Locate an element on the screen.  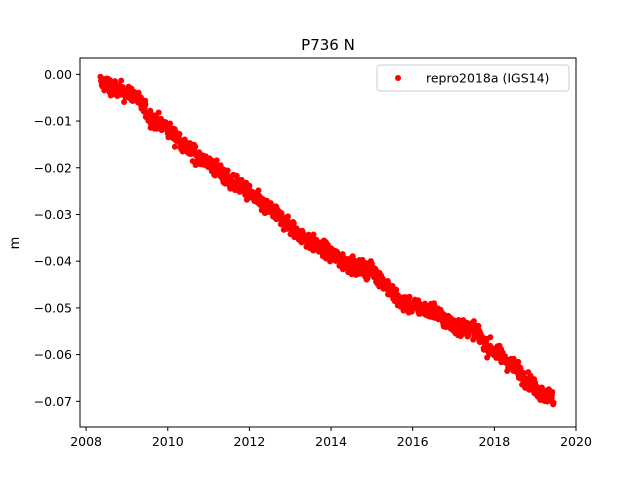
x-tick-label: 2020 is located at coordinates (576, 441).